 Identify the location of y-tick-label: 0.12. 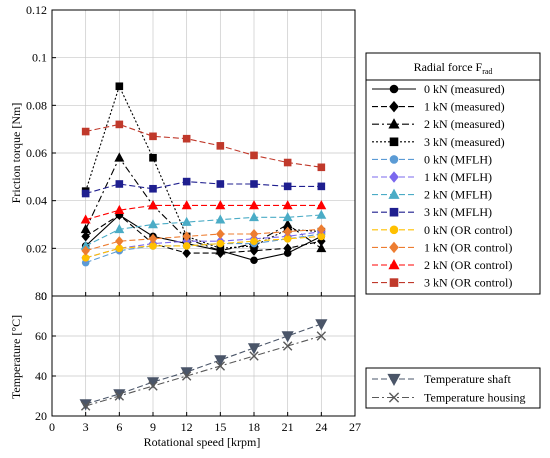
(36, 10).